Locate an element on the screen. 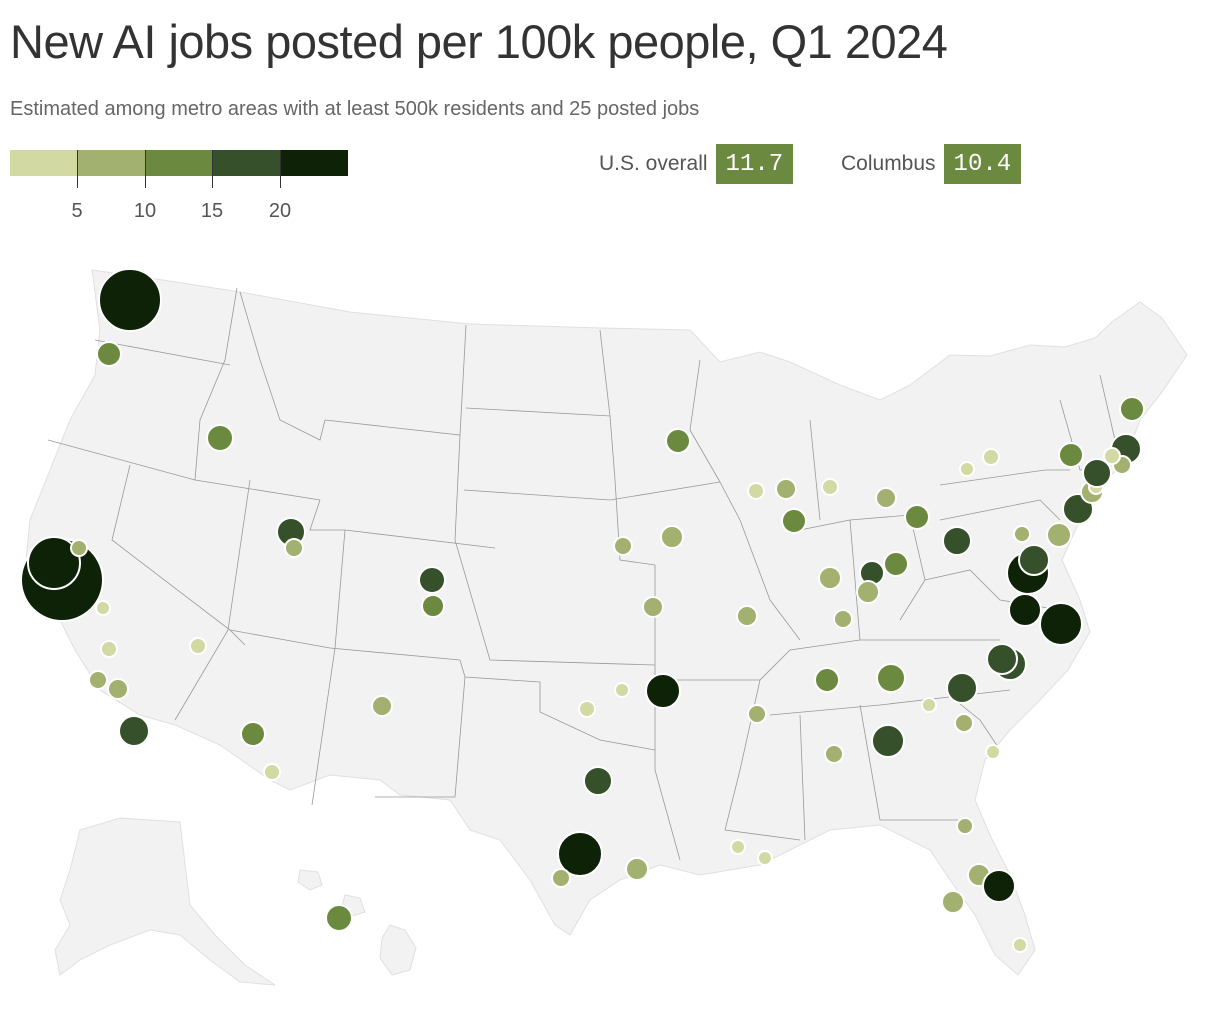  us-overall-value: 11.7 is located at coordinates (754, 164).